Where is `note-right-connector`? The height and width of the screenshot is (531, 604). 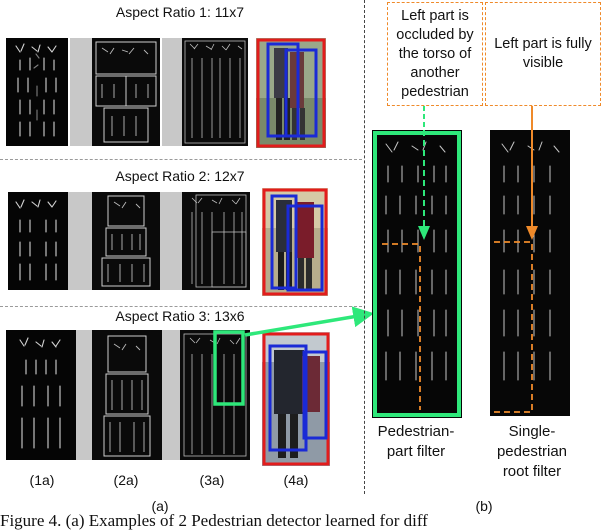
note-right-connector is located at coordinates (532, 166).